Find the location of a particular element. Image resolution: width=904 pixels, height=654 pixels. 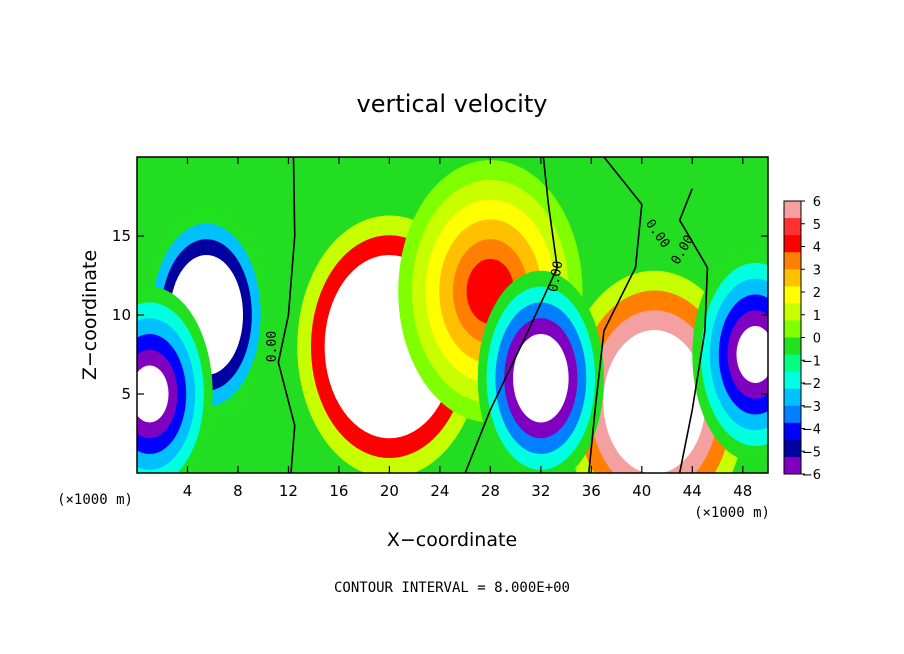

x-tick-label: 20 is located at coordinates (389, 491).